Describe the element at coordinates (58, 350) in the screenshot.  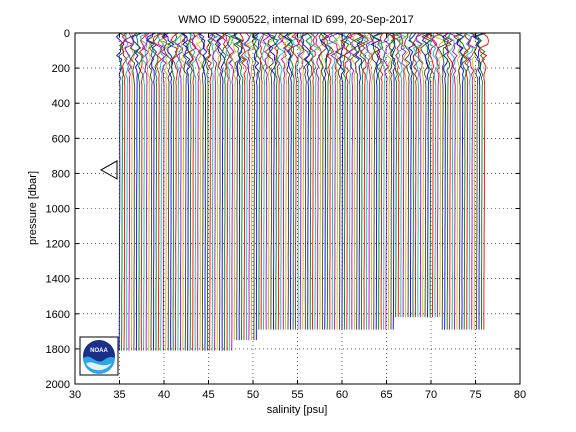
I see `y-tick-label: 1800` at that location.